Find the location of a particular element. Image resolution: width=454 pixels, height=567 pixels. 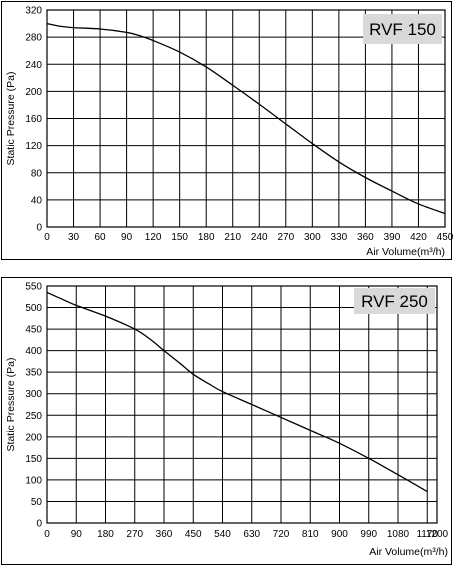

x-tick-label: 420 is located at coordinates (418, 237).